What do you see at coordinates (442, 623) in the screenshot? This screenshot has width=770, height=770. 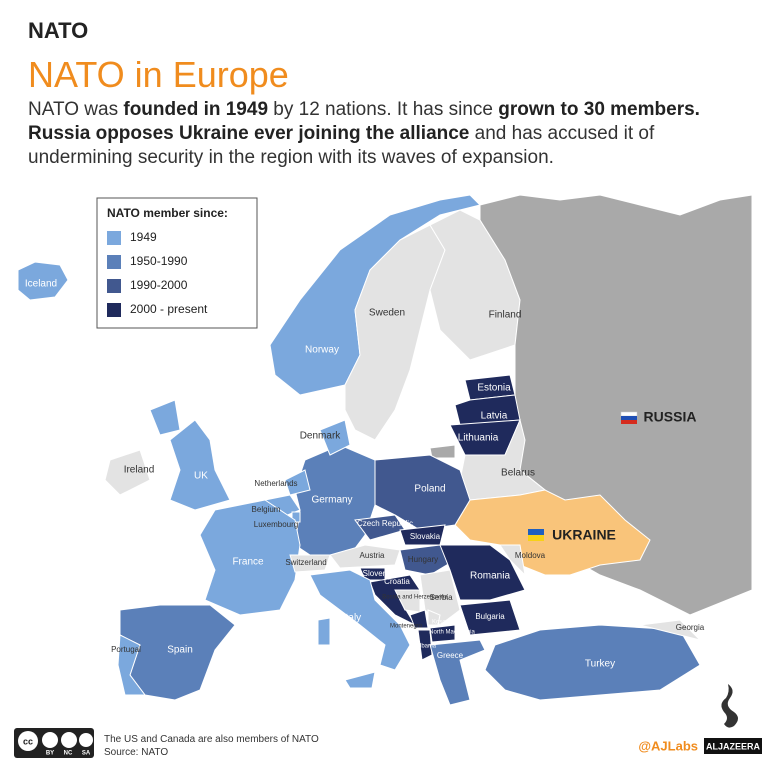 I see `country-label: Kosovo` at bounding box center [442, 623].